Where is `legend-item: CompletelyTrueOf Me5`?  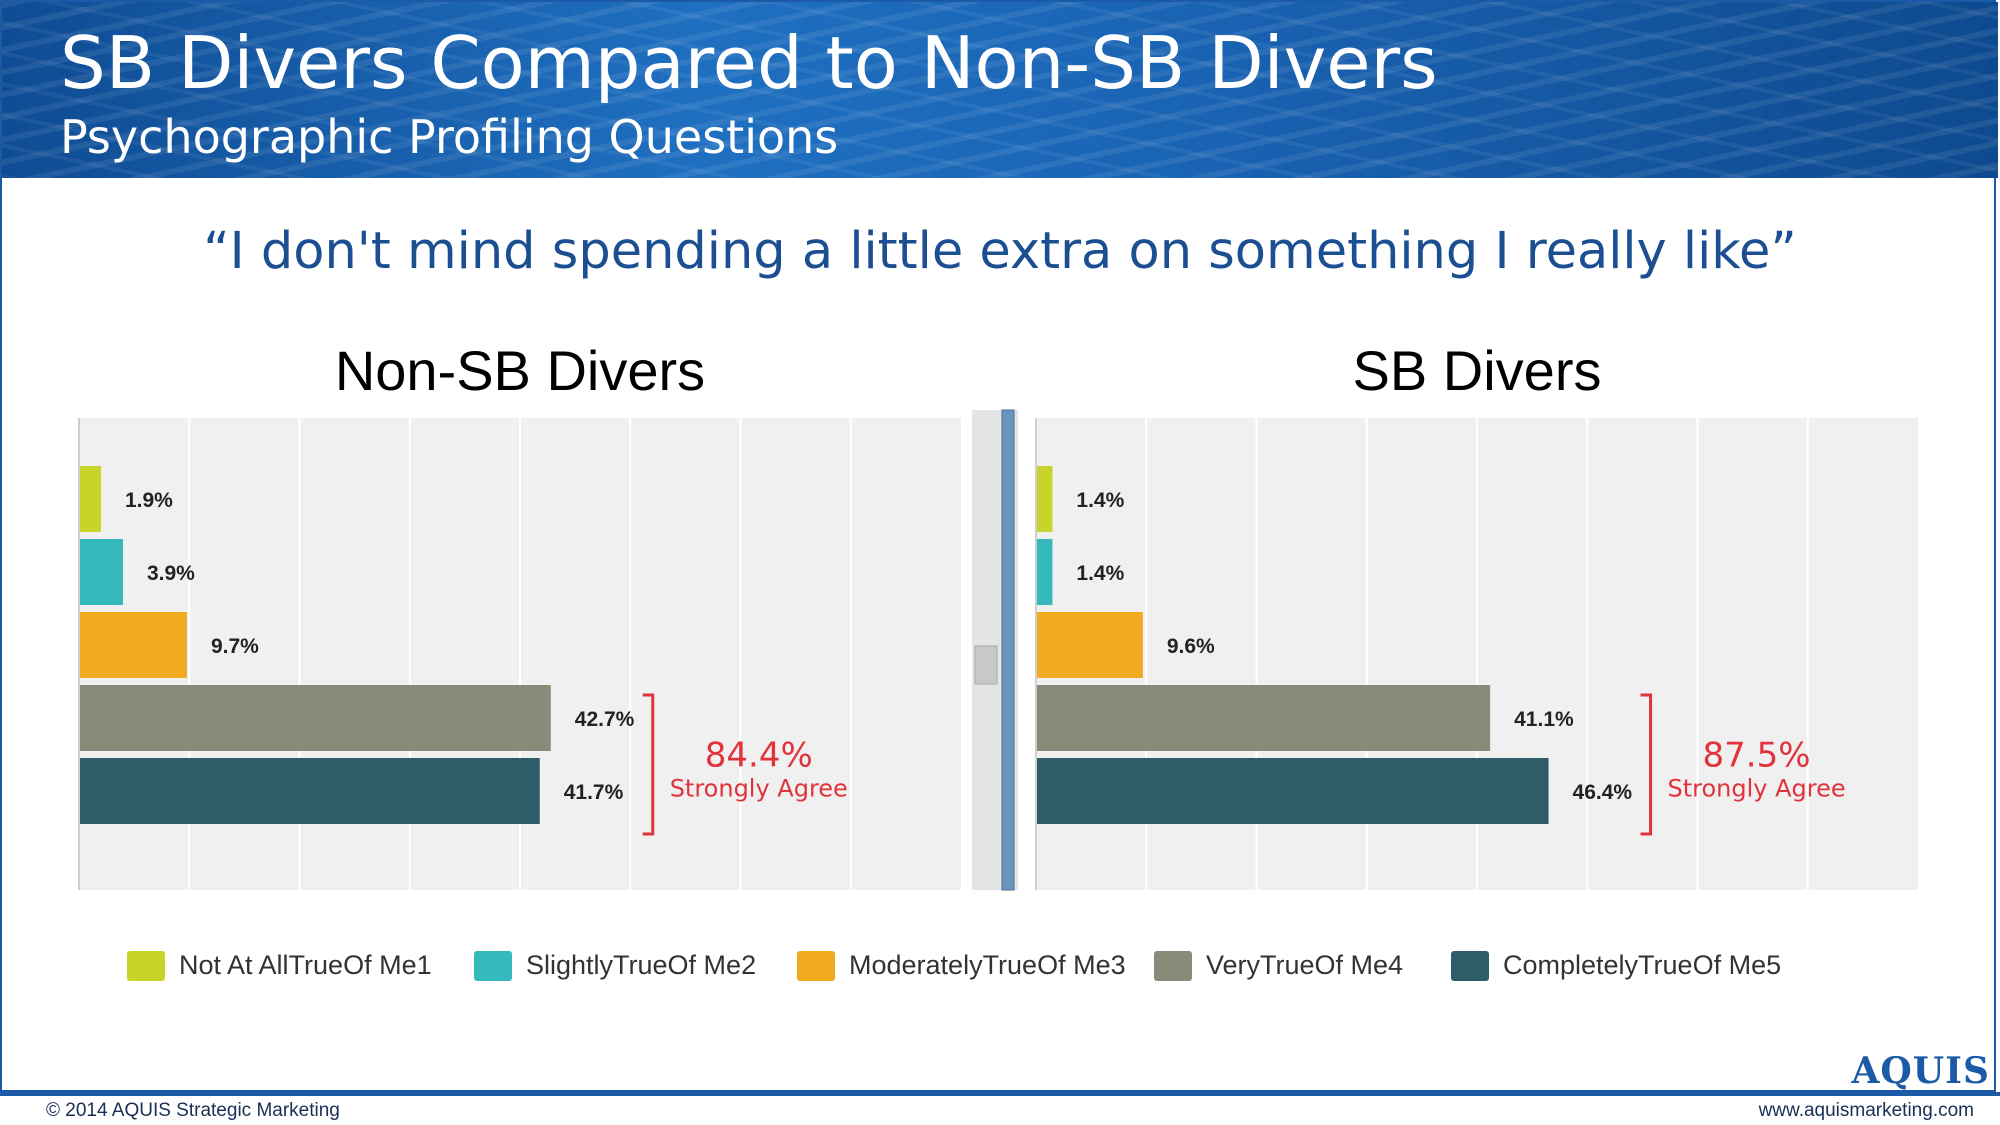 legend-item: CompletelyTrueOf Me5 is located at coordinates (1616, 965).